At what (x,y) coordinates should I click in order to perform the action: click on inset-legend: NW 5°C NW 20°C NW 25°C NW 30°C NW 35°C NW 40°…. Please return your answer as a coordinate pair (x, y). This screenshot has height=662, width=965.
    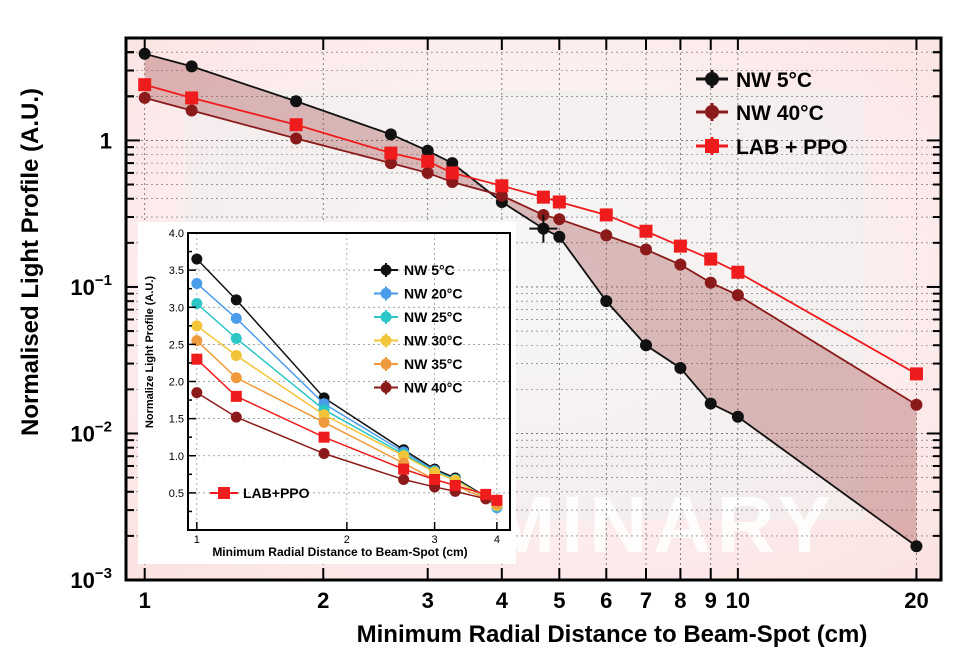
    Looking at the image, I should click on (418, 329).